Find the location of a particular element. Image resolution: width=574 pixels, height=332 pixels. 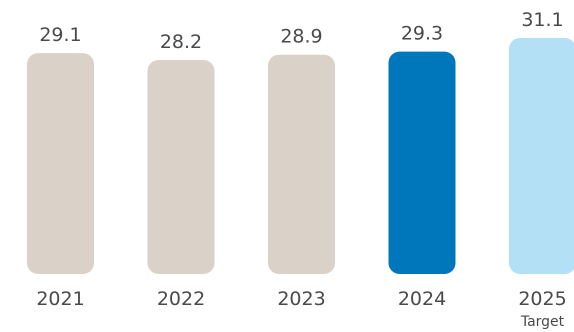

value-label-2024: 29.3 is located at coordinates (422, 34).